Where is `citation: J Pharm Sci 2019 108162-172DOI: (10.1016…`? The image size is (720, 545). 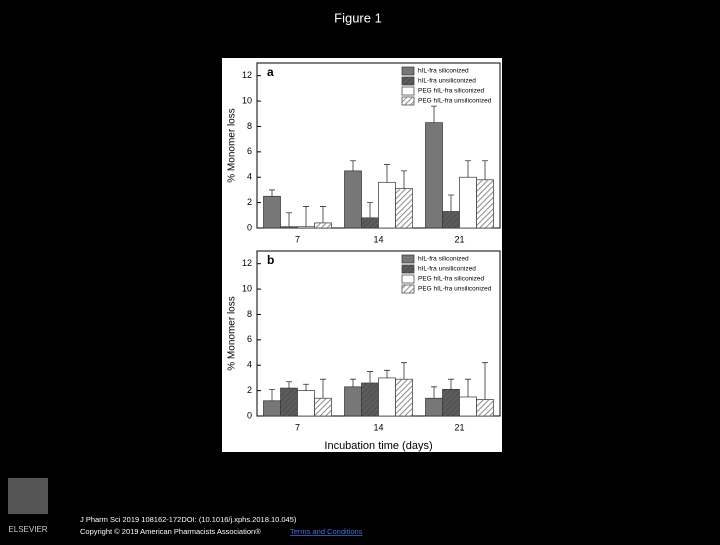
citation: J Pharm Sci 2019 108162-172DOI: (10.1016… is located at coordinates (188, 519).